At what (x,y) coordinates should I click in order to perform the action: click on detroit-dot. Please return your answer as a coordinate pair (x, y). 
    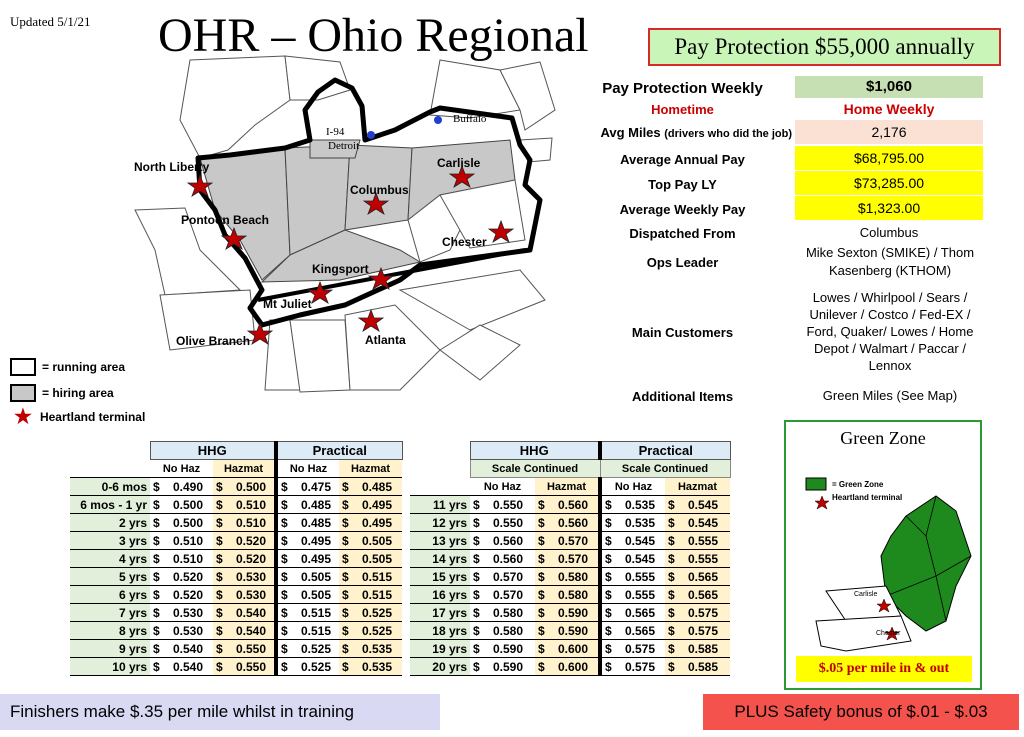
    Looking at the image, I should click on (371, 135).